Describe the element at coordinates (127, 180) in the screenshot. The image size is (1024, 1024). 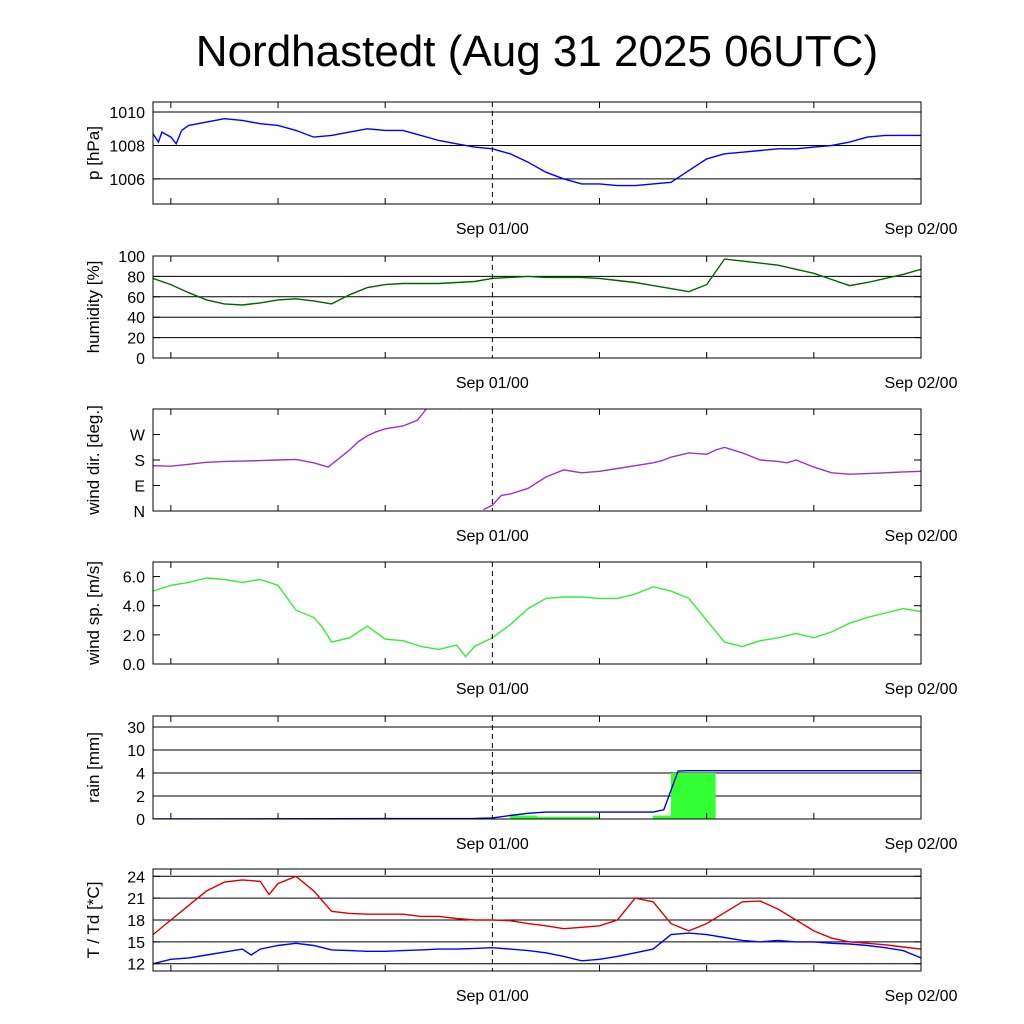
I see `y-tick-label: 1006` at that location.